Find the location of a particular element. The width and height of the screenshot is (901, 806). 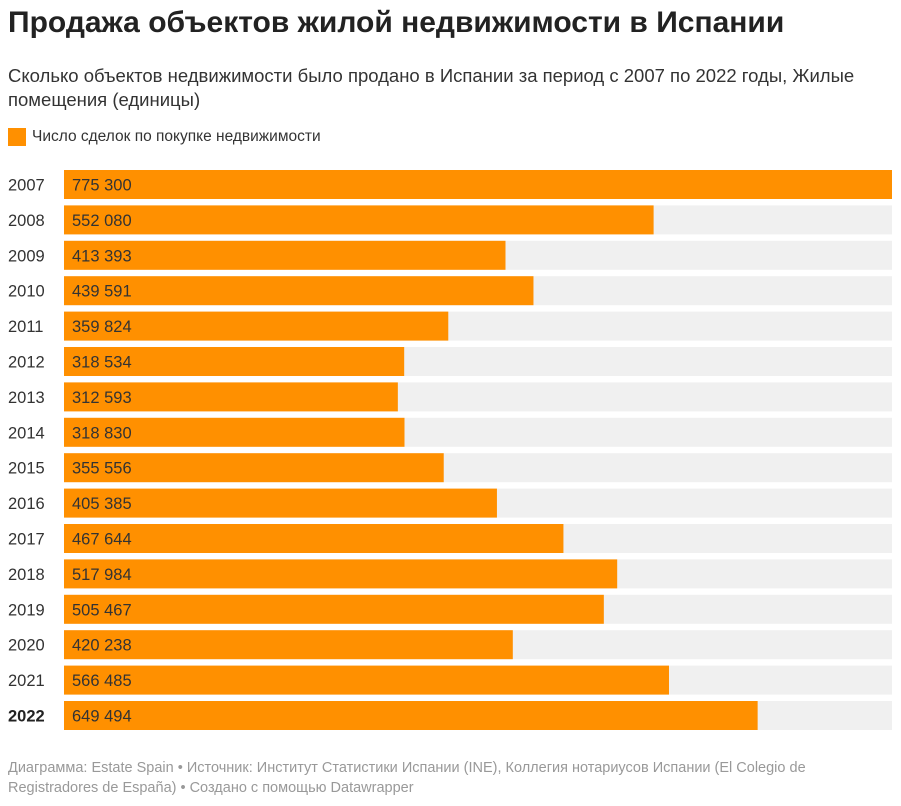

category-label: 2008 is located at coordinates (26, 221).